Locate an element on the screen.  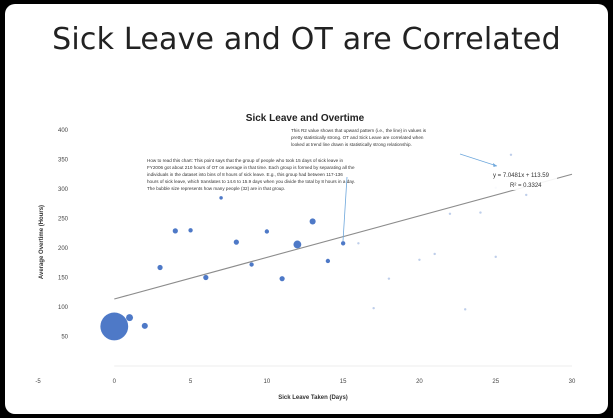
x-tick-label: 10 is located at coordinates (267, 382).